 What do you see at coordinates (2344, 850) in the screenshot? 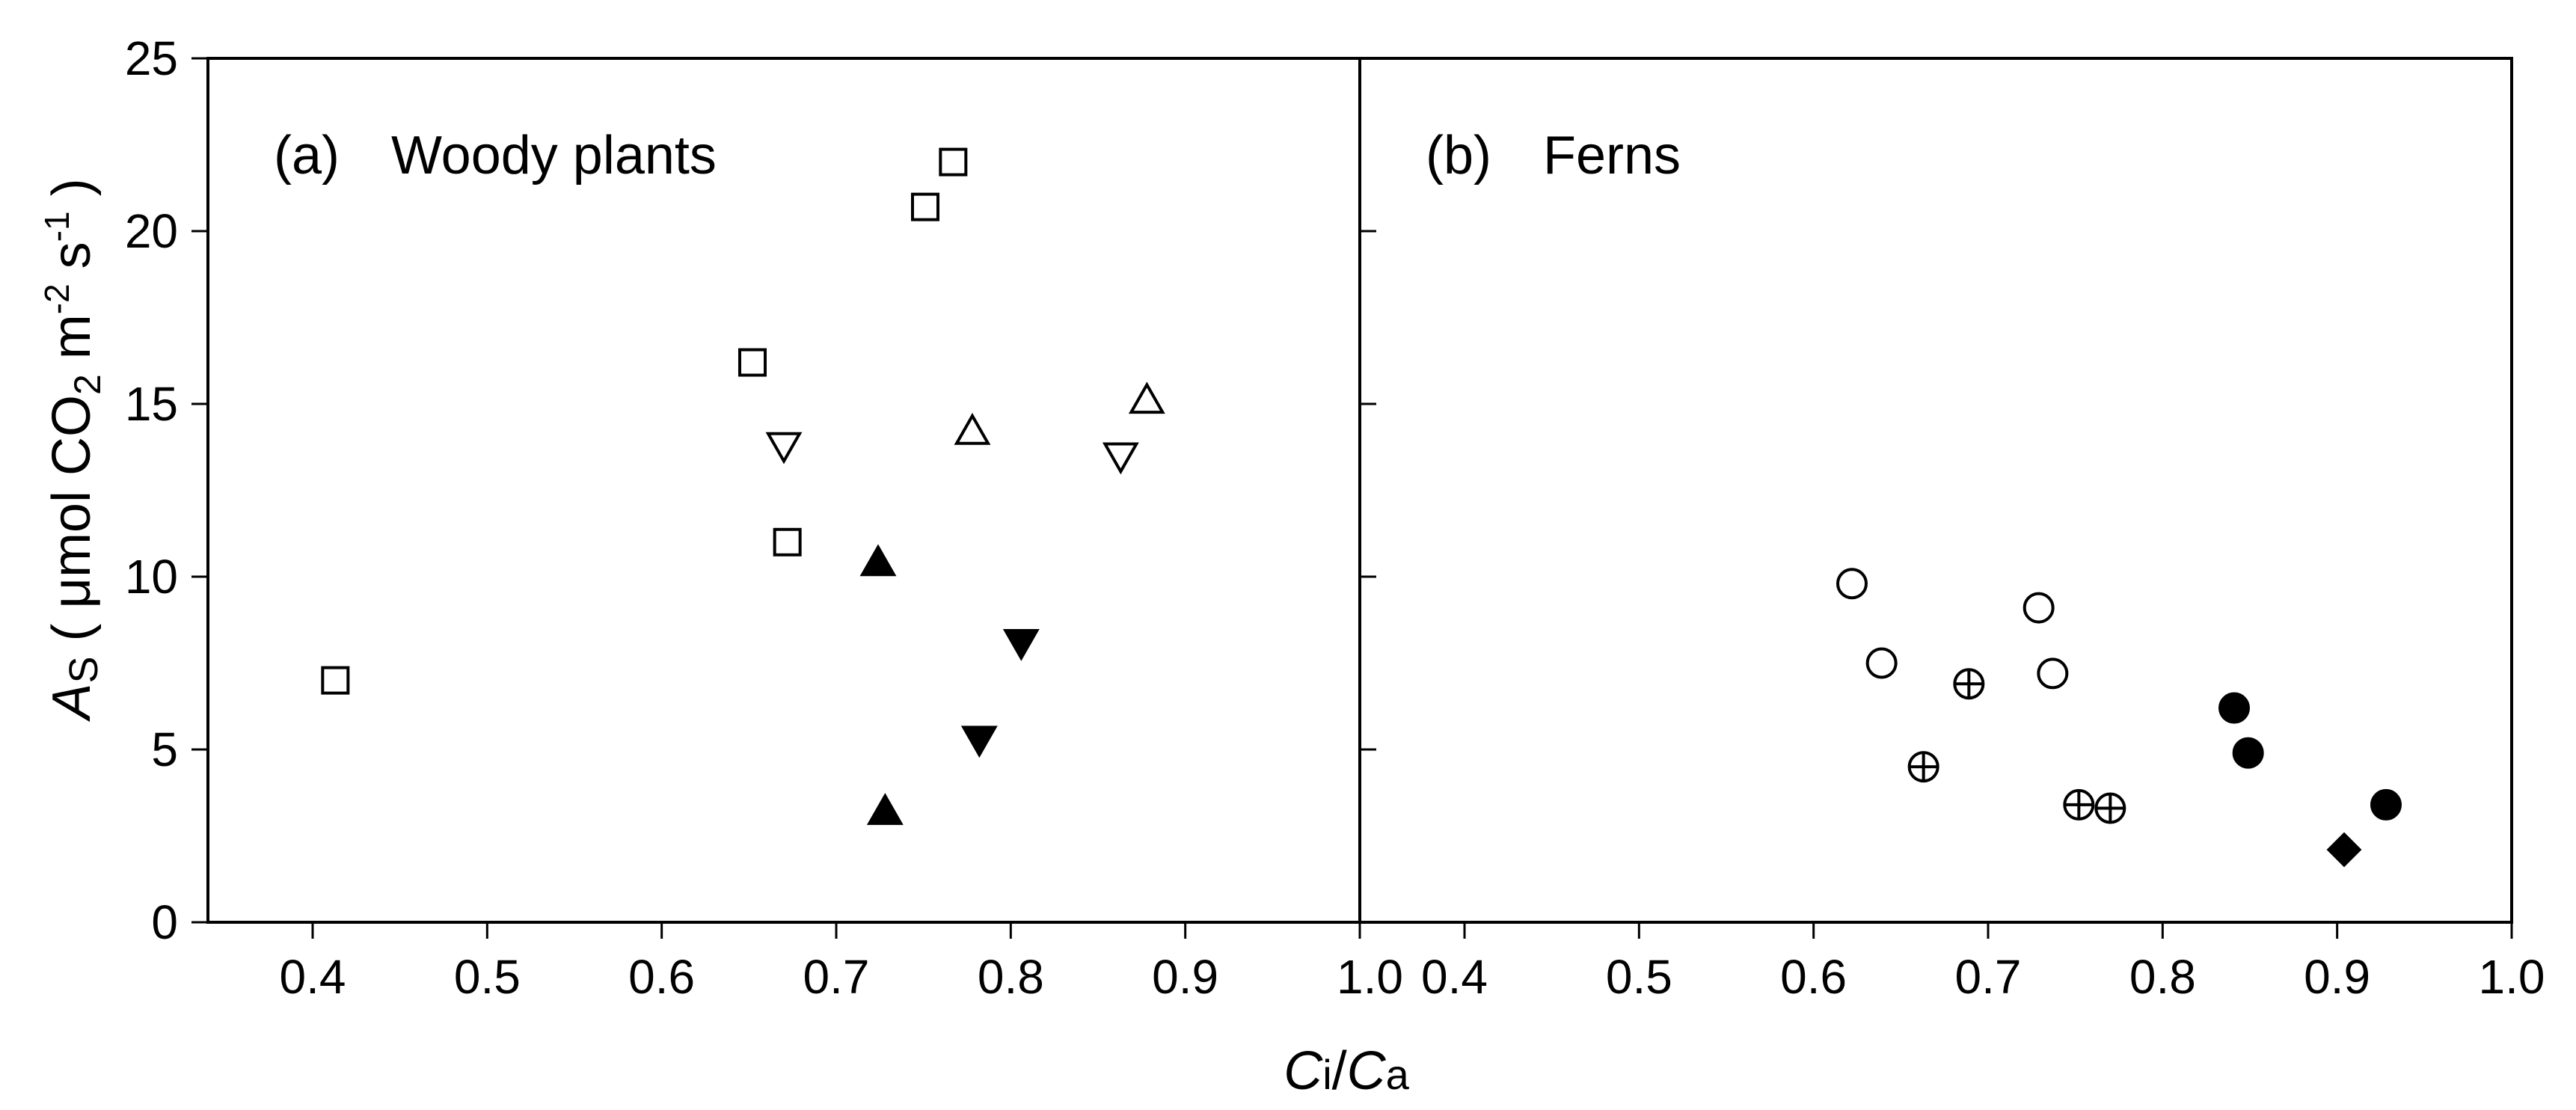
I see `data-point-diamond-filled` at bounding box center [2344, 850].